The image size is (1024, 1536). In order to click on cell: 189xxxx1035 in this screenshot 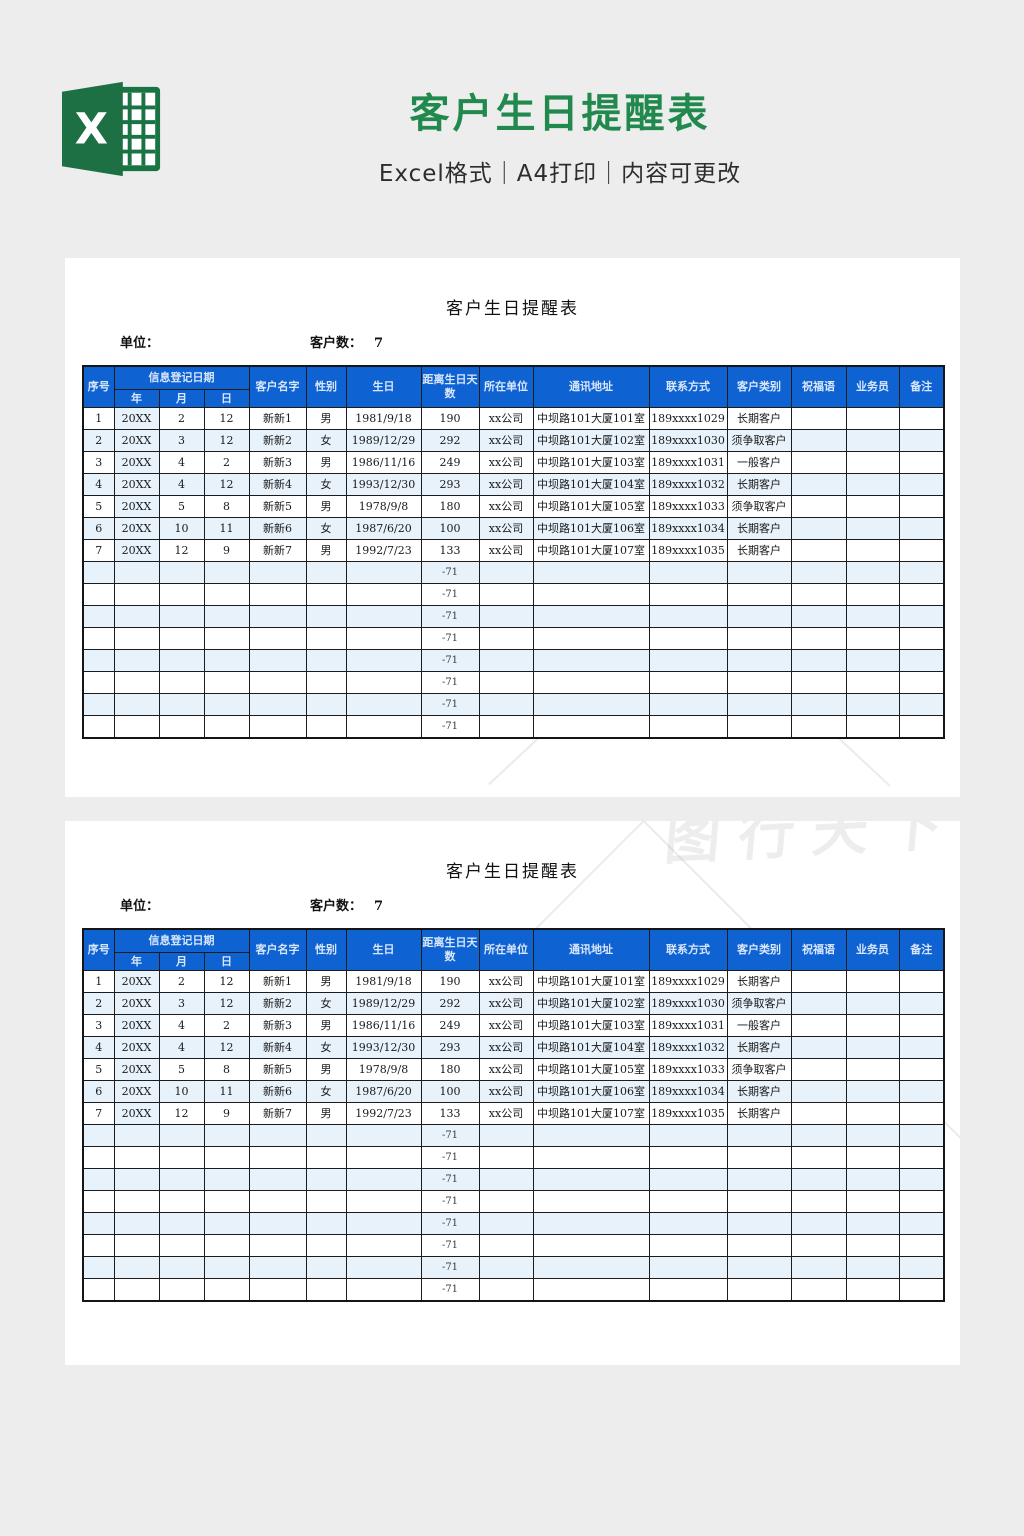, I will do `click(688, 550)`.